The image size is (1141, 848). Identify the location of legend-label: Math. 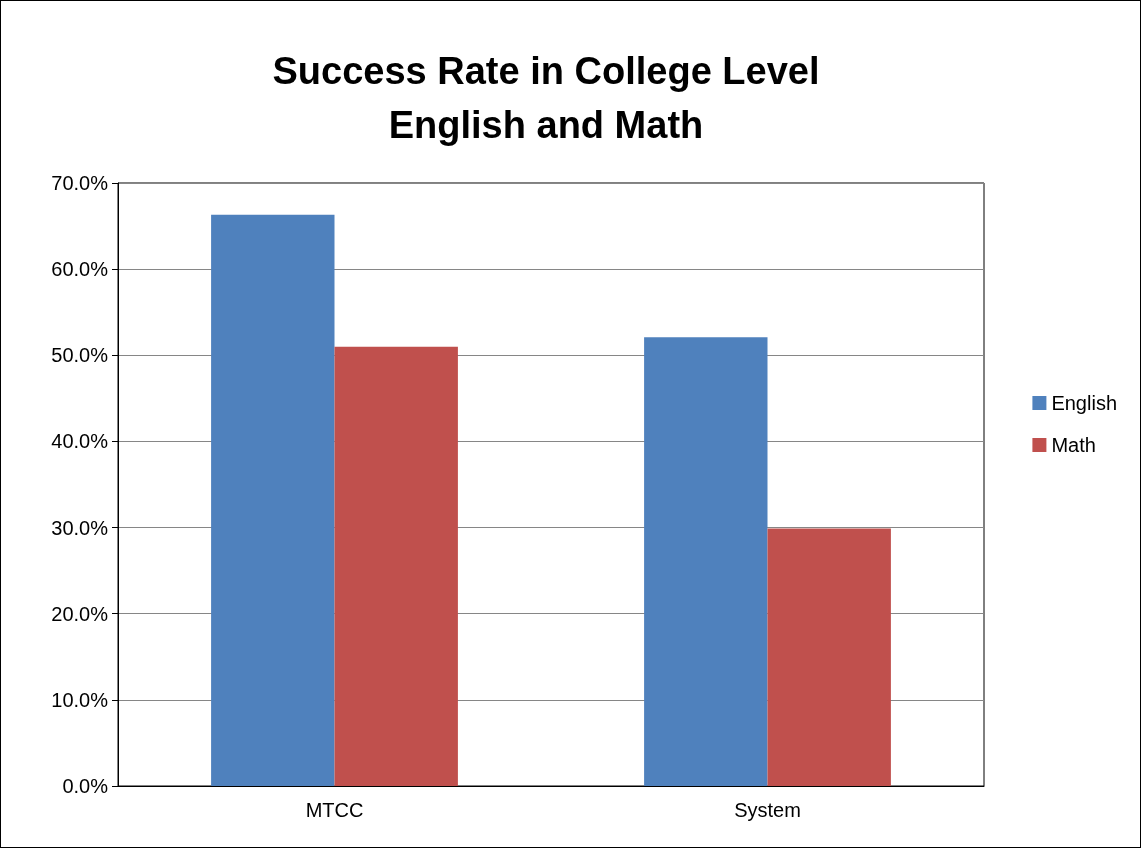
(1073, 445).